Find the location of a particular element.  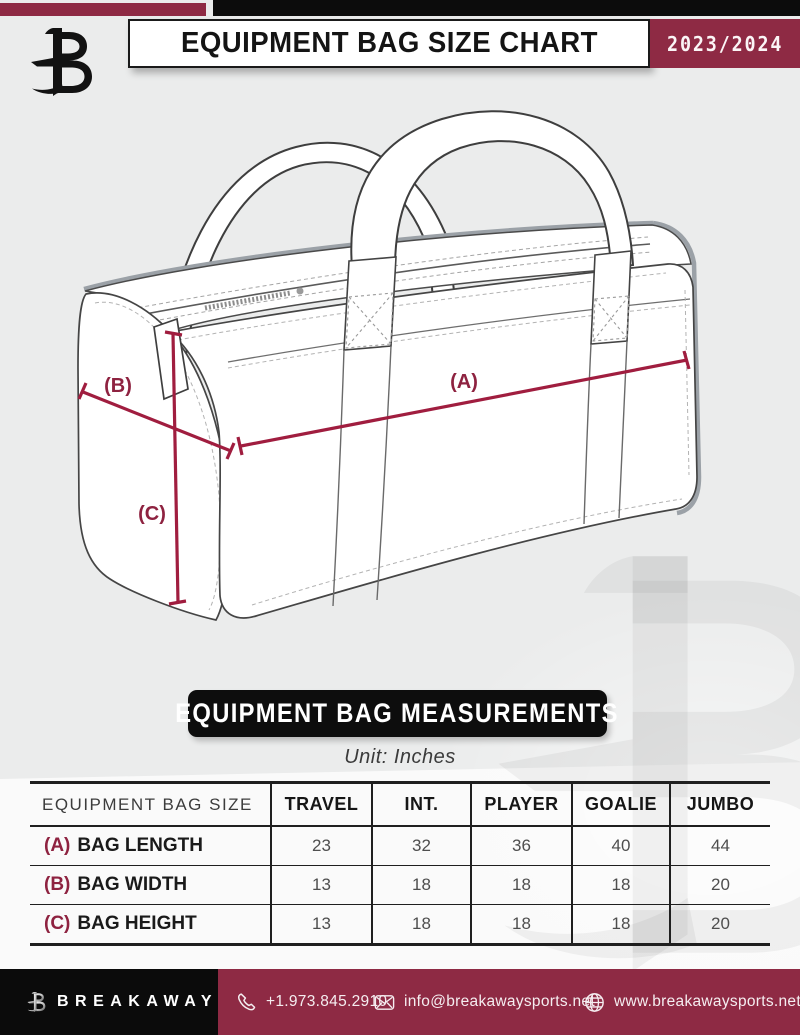

dimension-label-a: (A) is located at coordinates (464, 382).